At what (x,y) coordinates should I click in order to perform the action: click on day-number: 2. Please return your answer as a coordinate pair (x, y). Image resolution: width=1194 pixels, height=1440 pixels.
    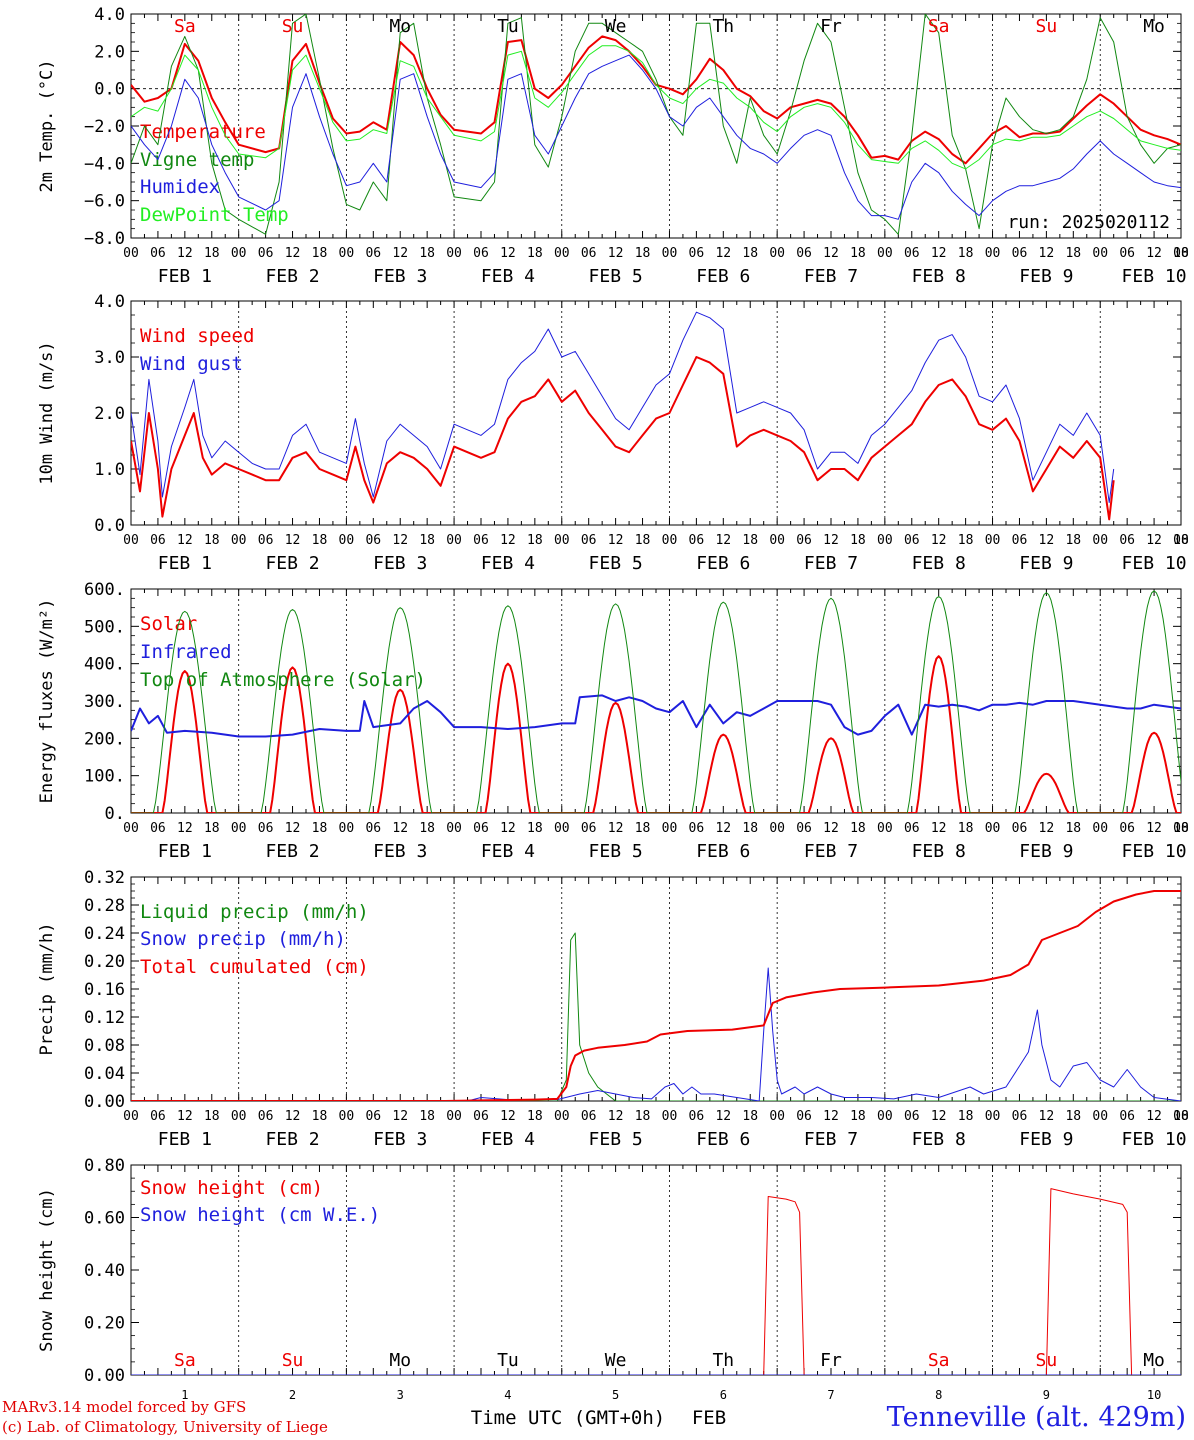
    Looking at the image, I should click on (292, 1395).